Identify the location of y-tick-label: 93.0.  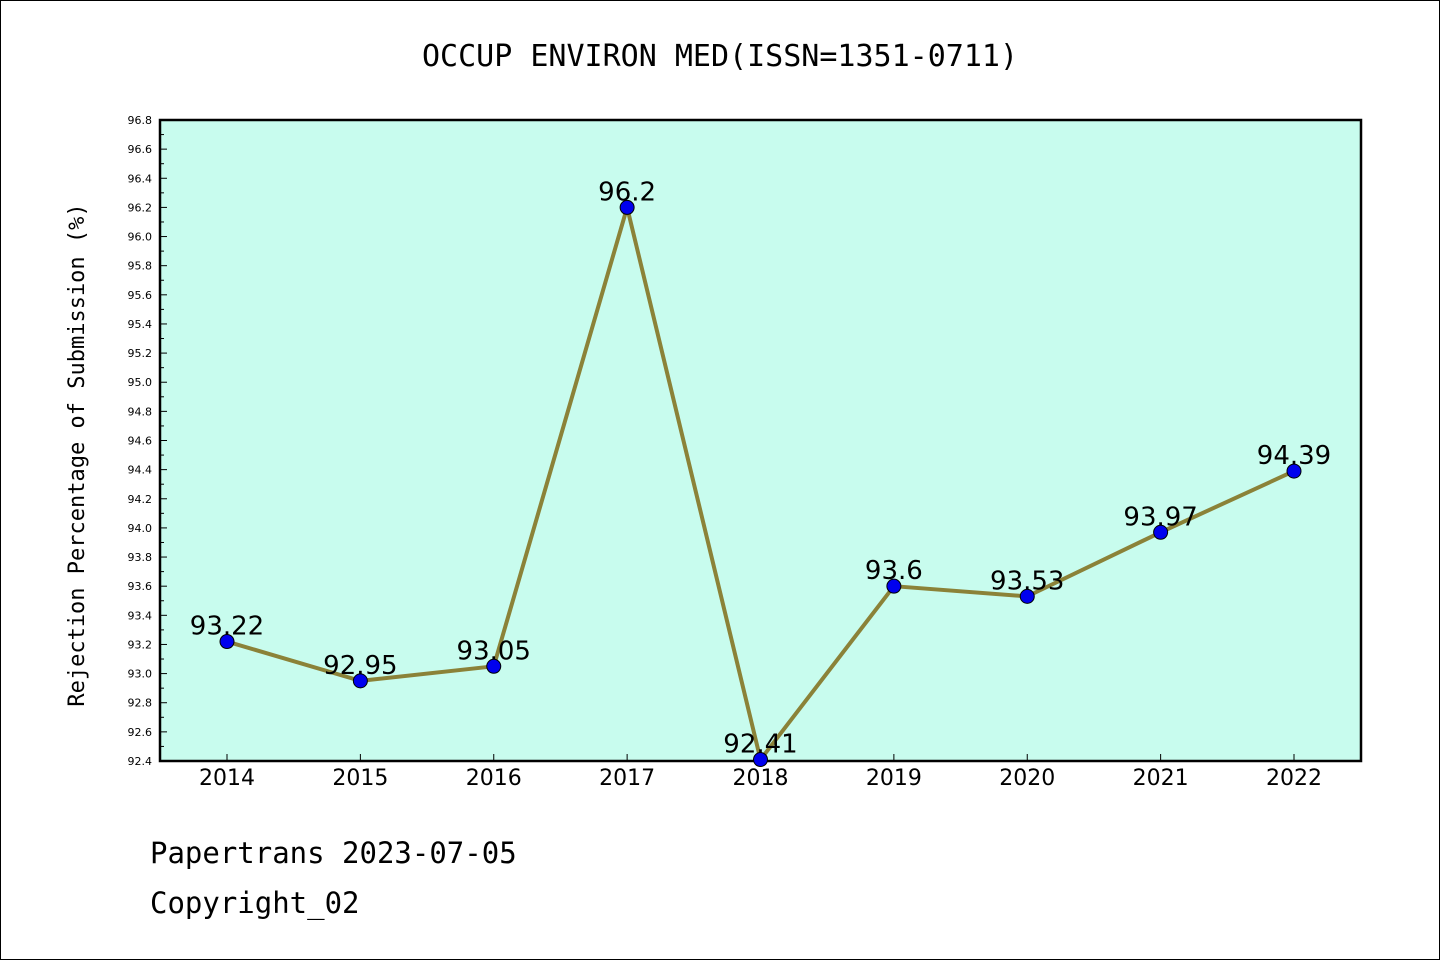
(140, 674).